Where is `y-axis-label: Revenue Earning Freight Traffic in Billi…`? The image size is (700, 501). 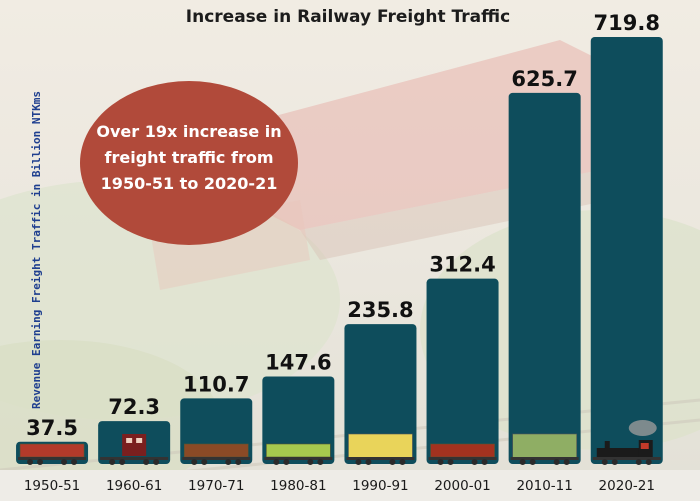 y-axis-label: Revenue Earning Freight Traffic in Billi… is located at coordinates (36, 250).